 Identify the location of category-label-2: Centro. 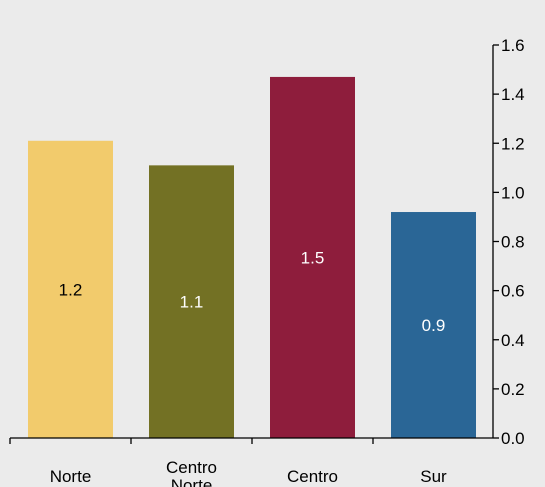
(312, 476).